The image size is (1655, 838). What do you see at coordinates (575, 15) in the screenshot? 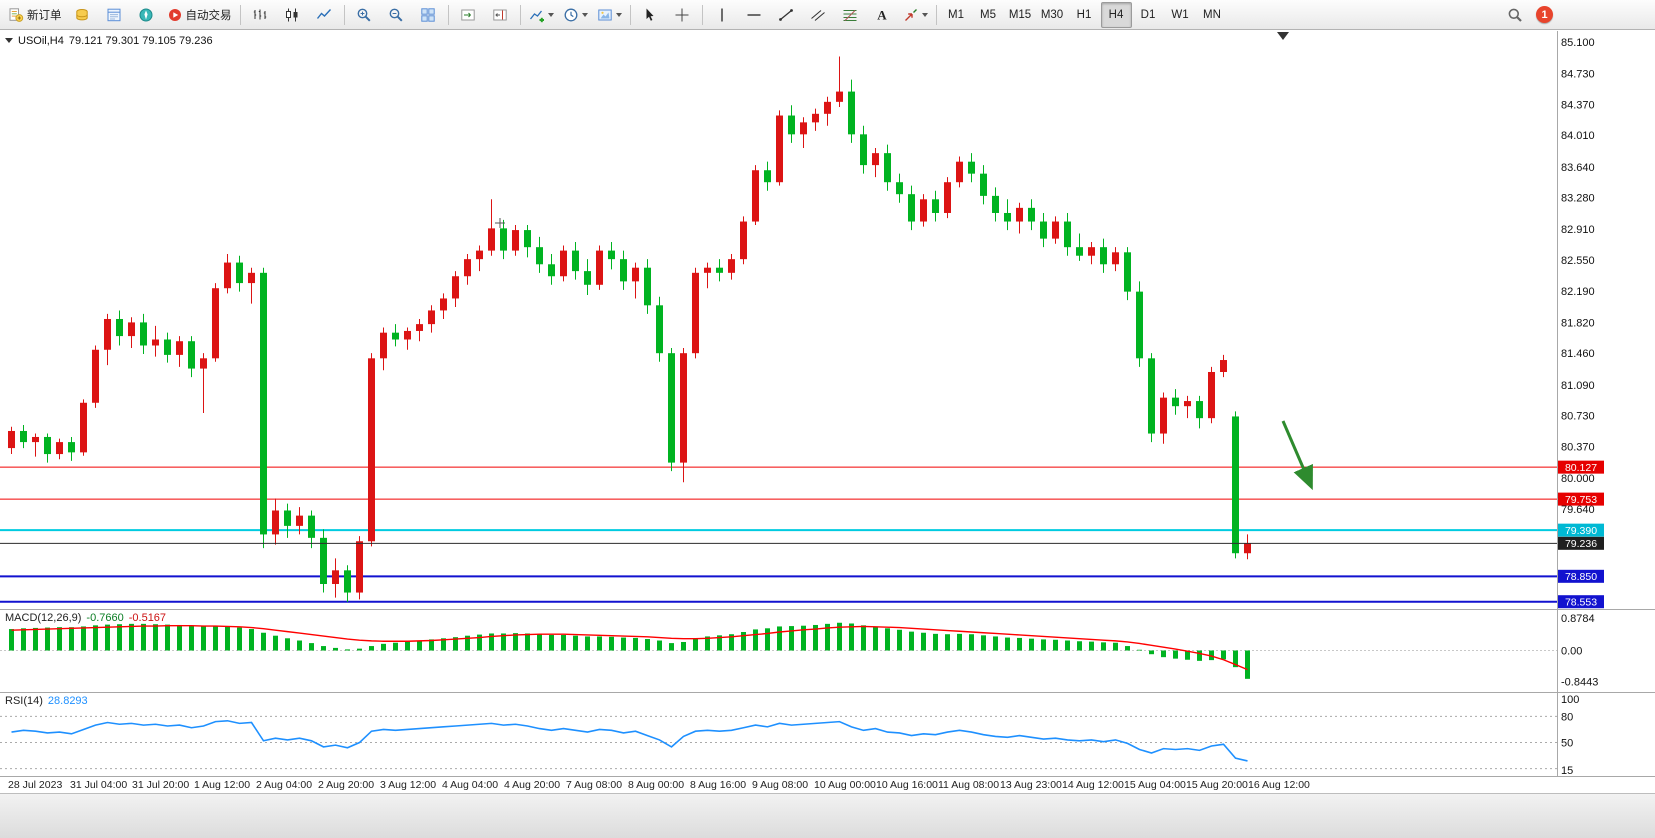
I see `period-button` at bounding box center [575, 15].